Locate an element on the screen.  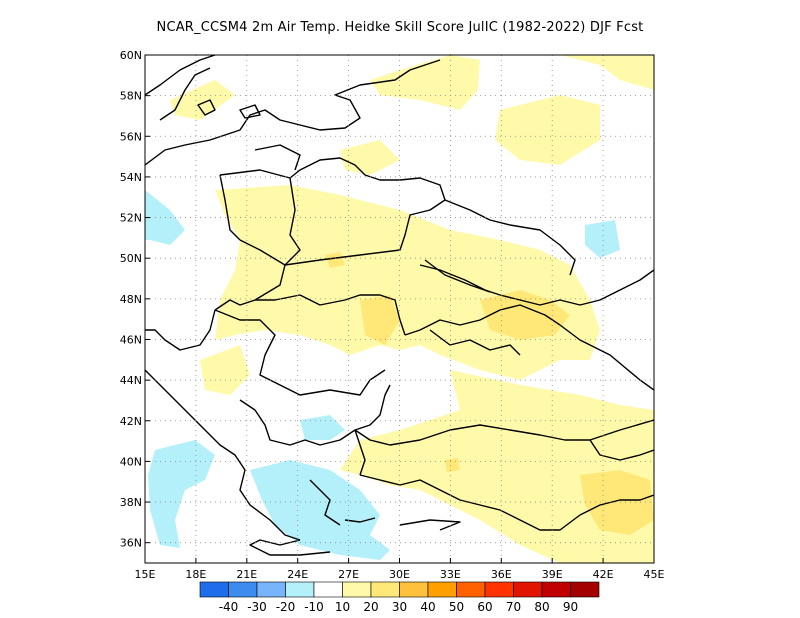
lat-tick-label: 52N is located at coordinates (131, 218).